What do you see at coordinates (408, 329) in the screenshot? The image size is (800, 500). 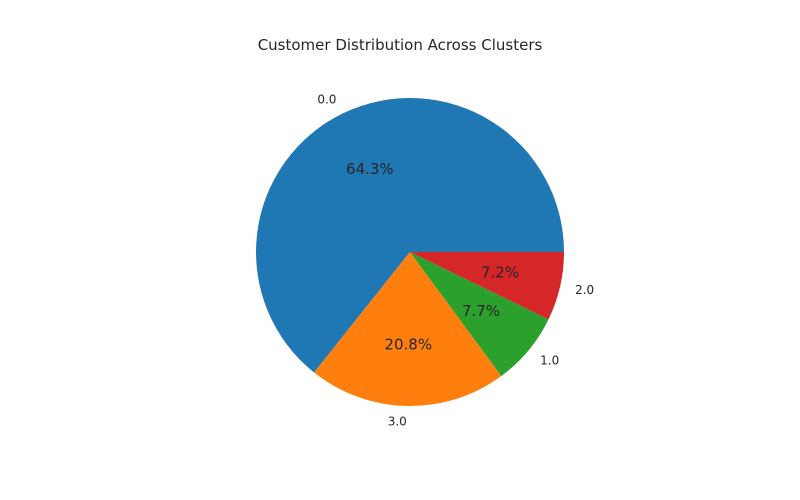 I see `pie-slice-3.0` at bounding box center [408, 329].